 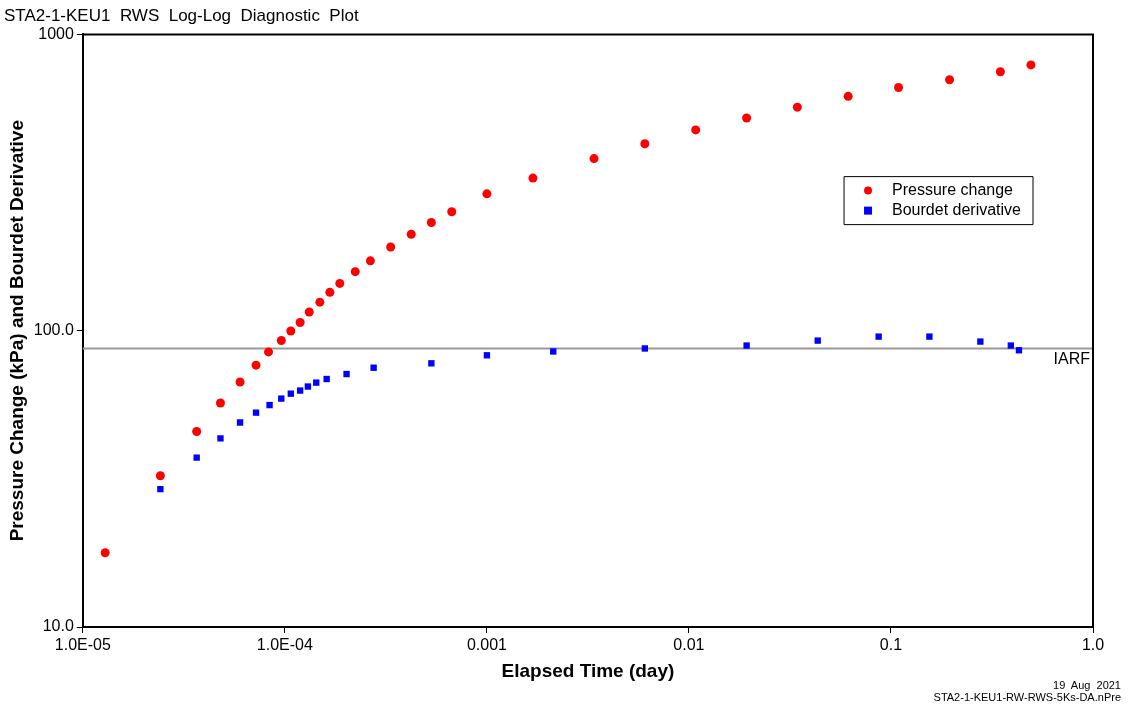 I want to click on x-tick-label: 0.01, so click(x=689, y=645).